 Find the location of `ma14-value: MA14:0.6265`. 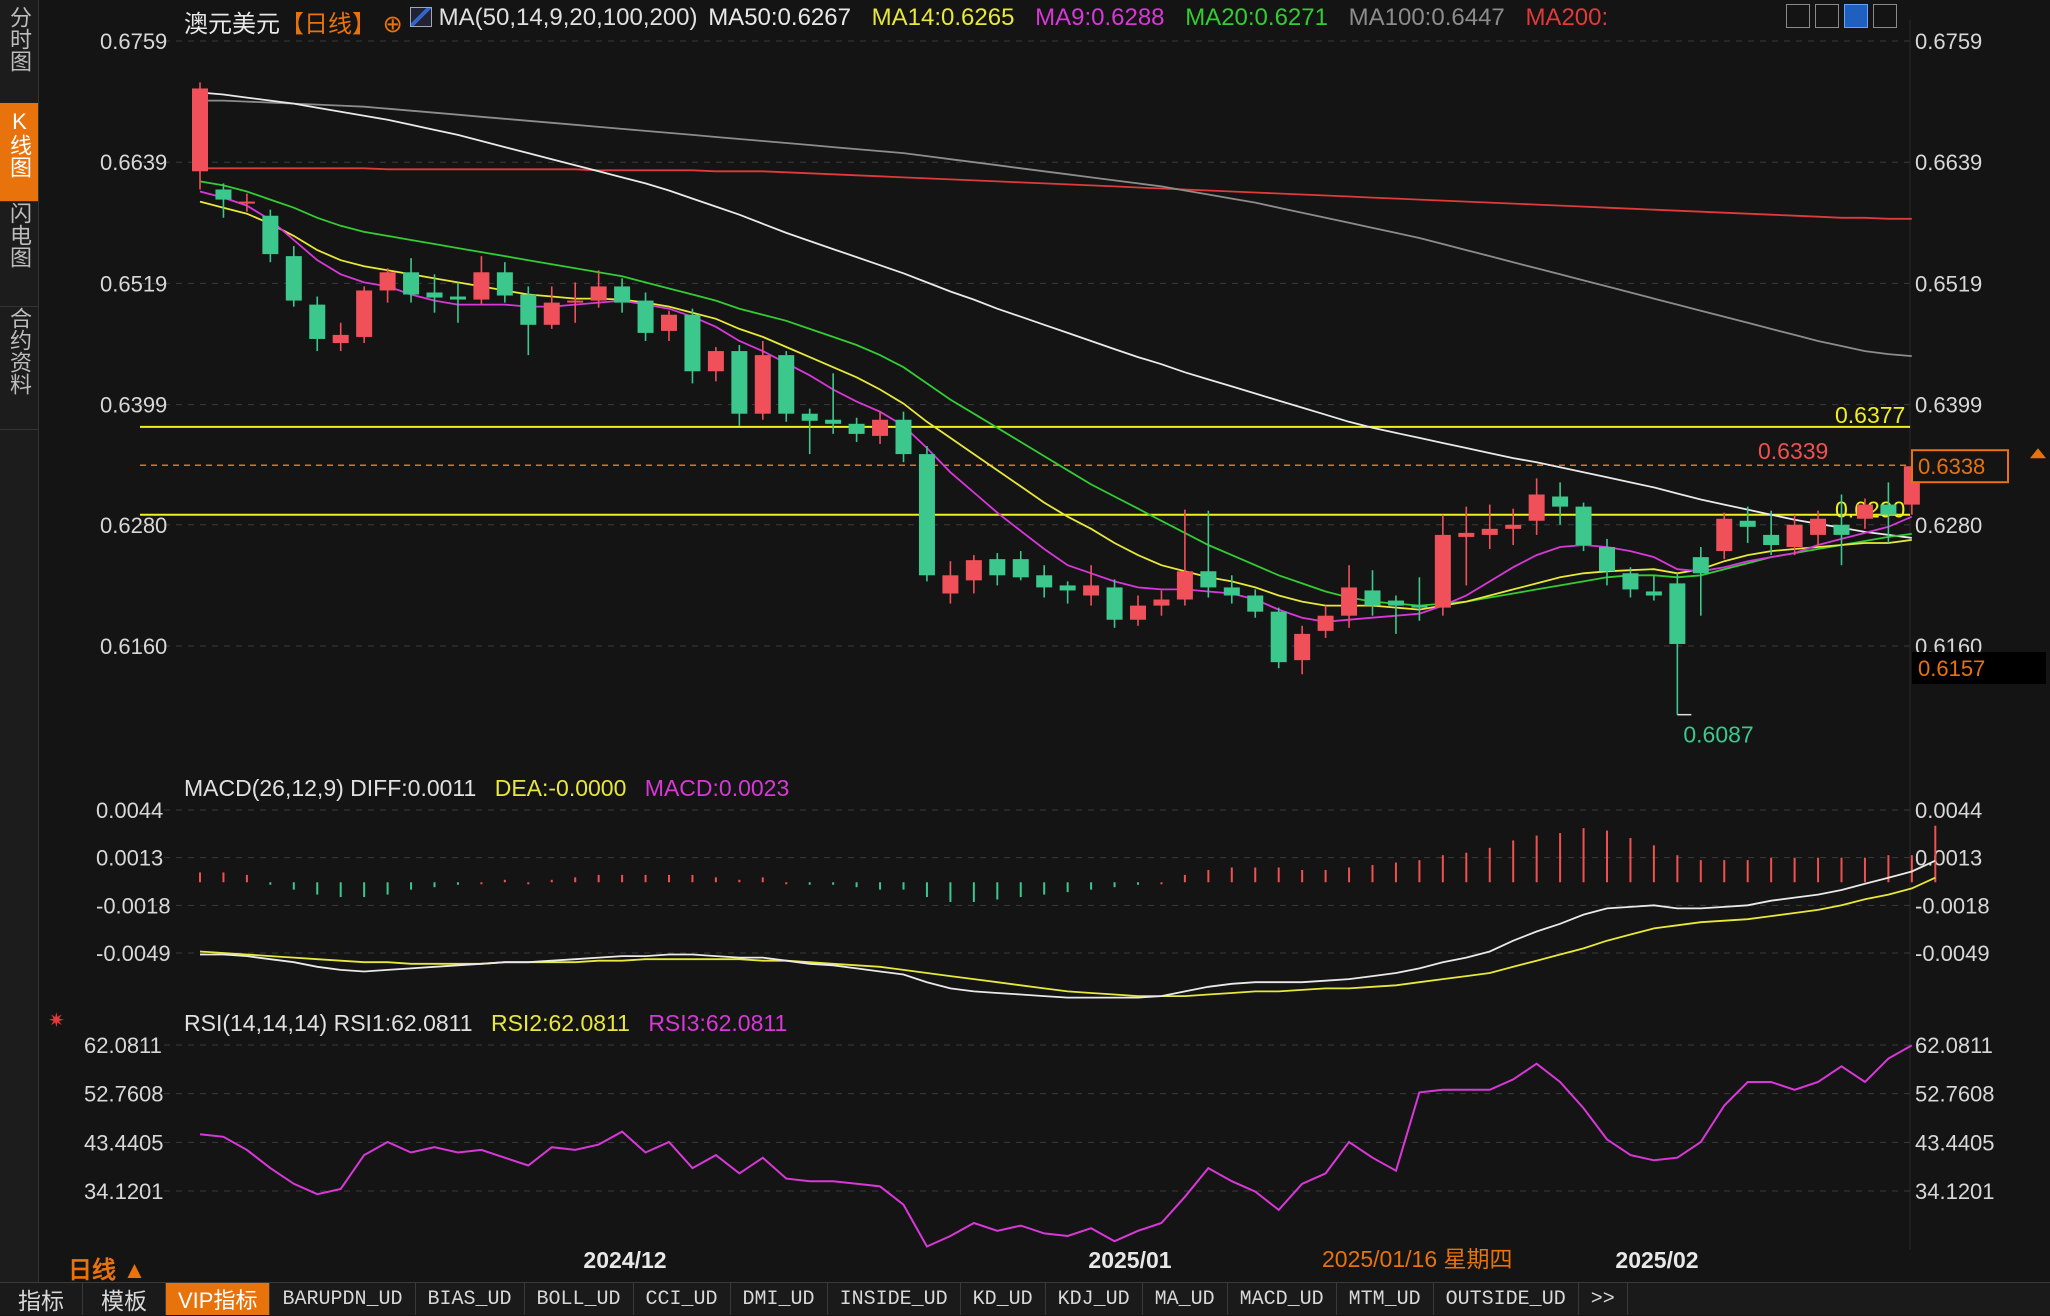

ma14-value: MA14:0.6265 is located at coordinates (943, 17).